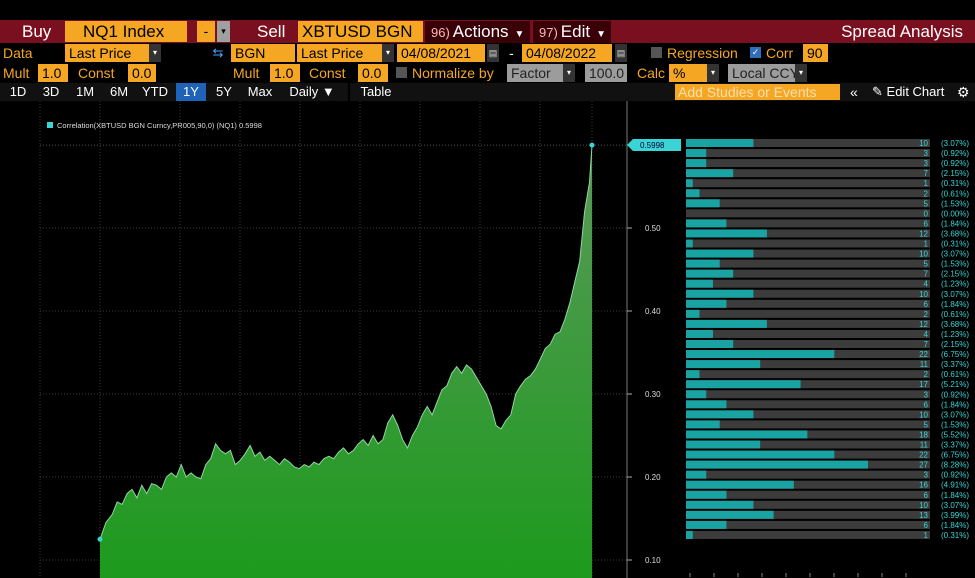 The height and width of the screenshot is (578, 975). I want to click on start-date-input: 04/08/2021, so click(441, 53).